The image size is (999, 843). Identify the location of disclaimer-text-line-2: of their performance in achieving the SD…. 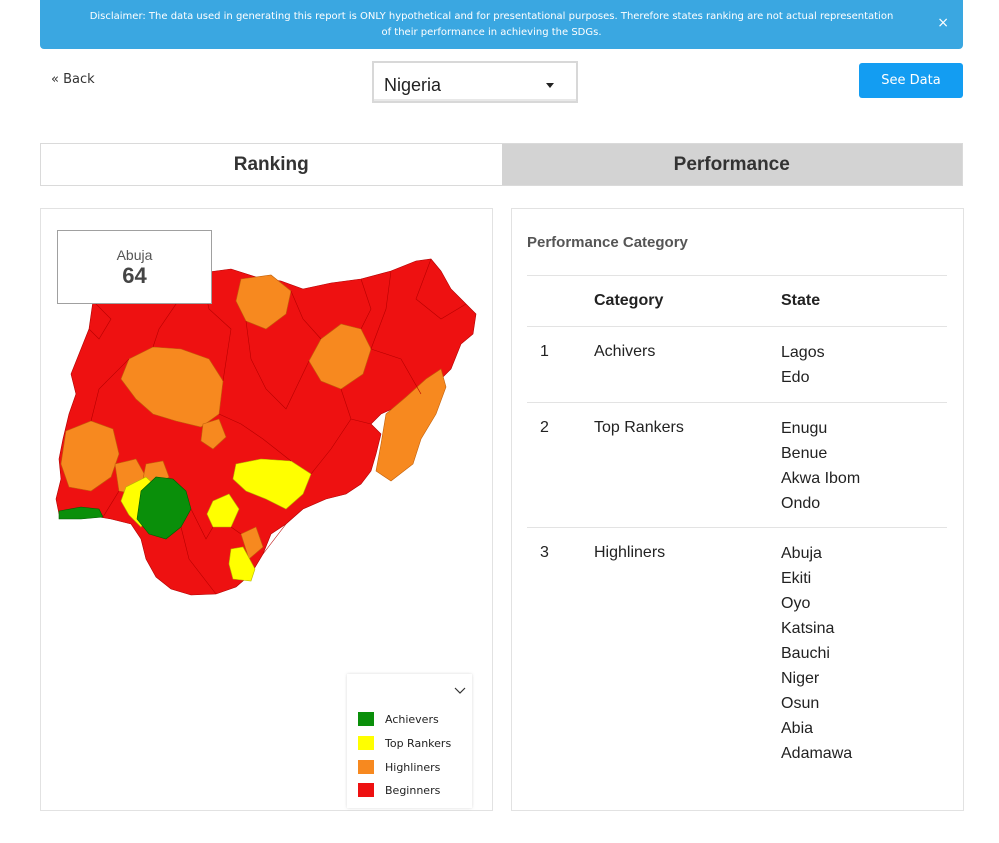
(491, 32).